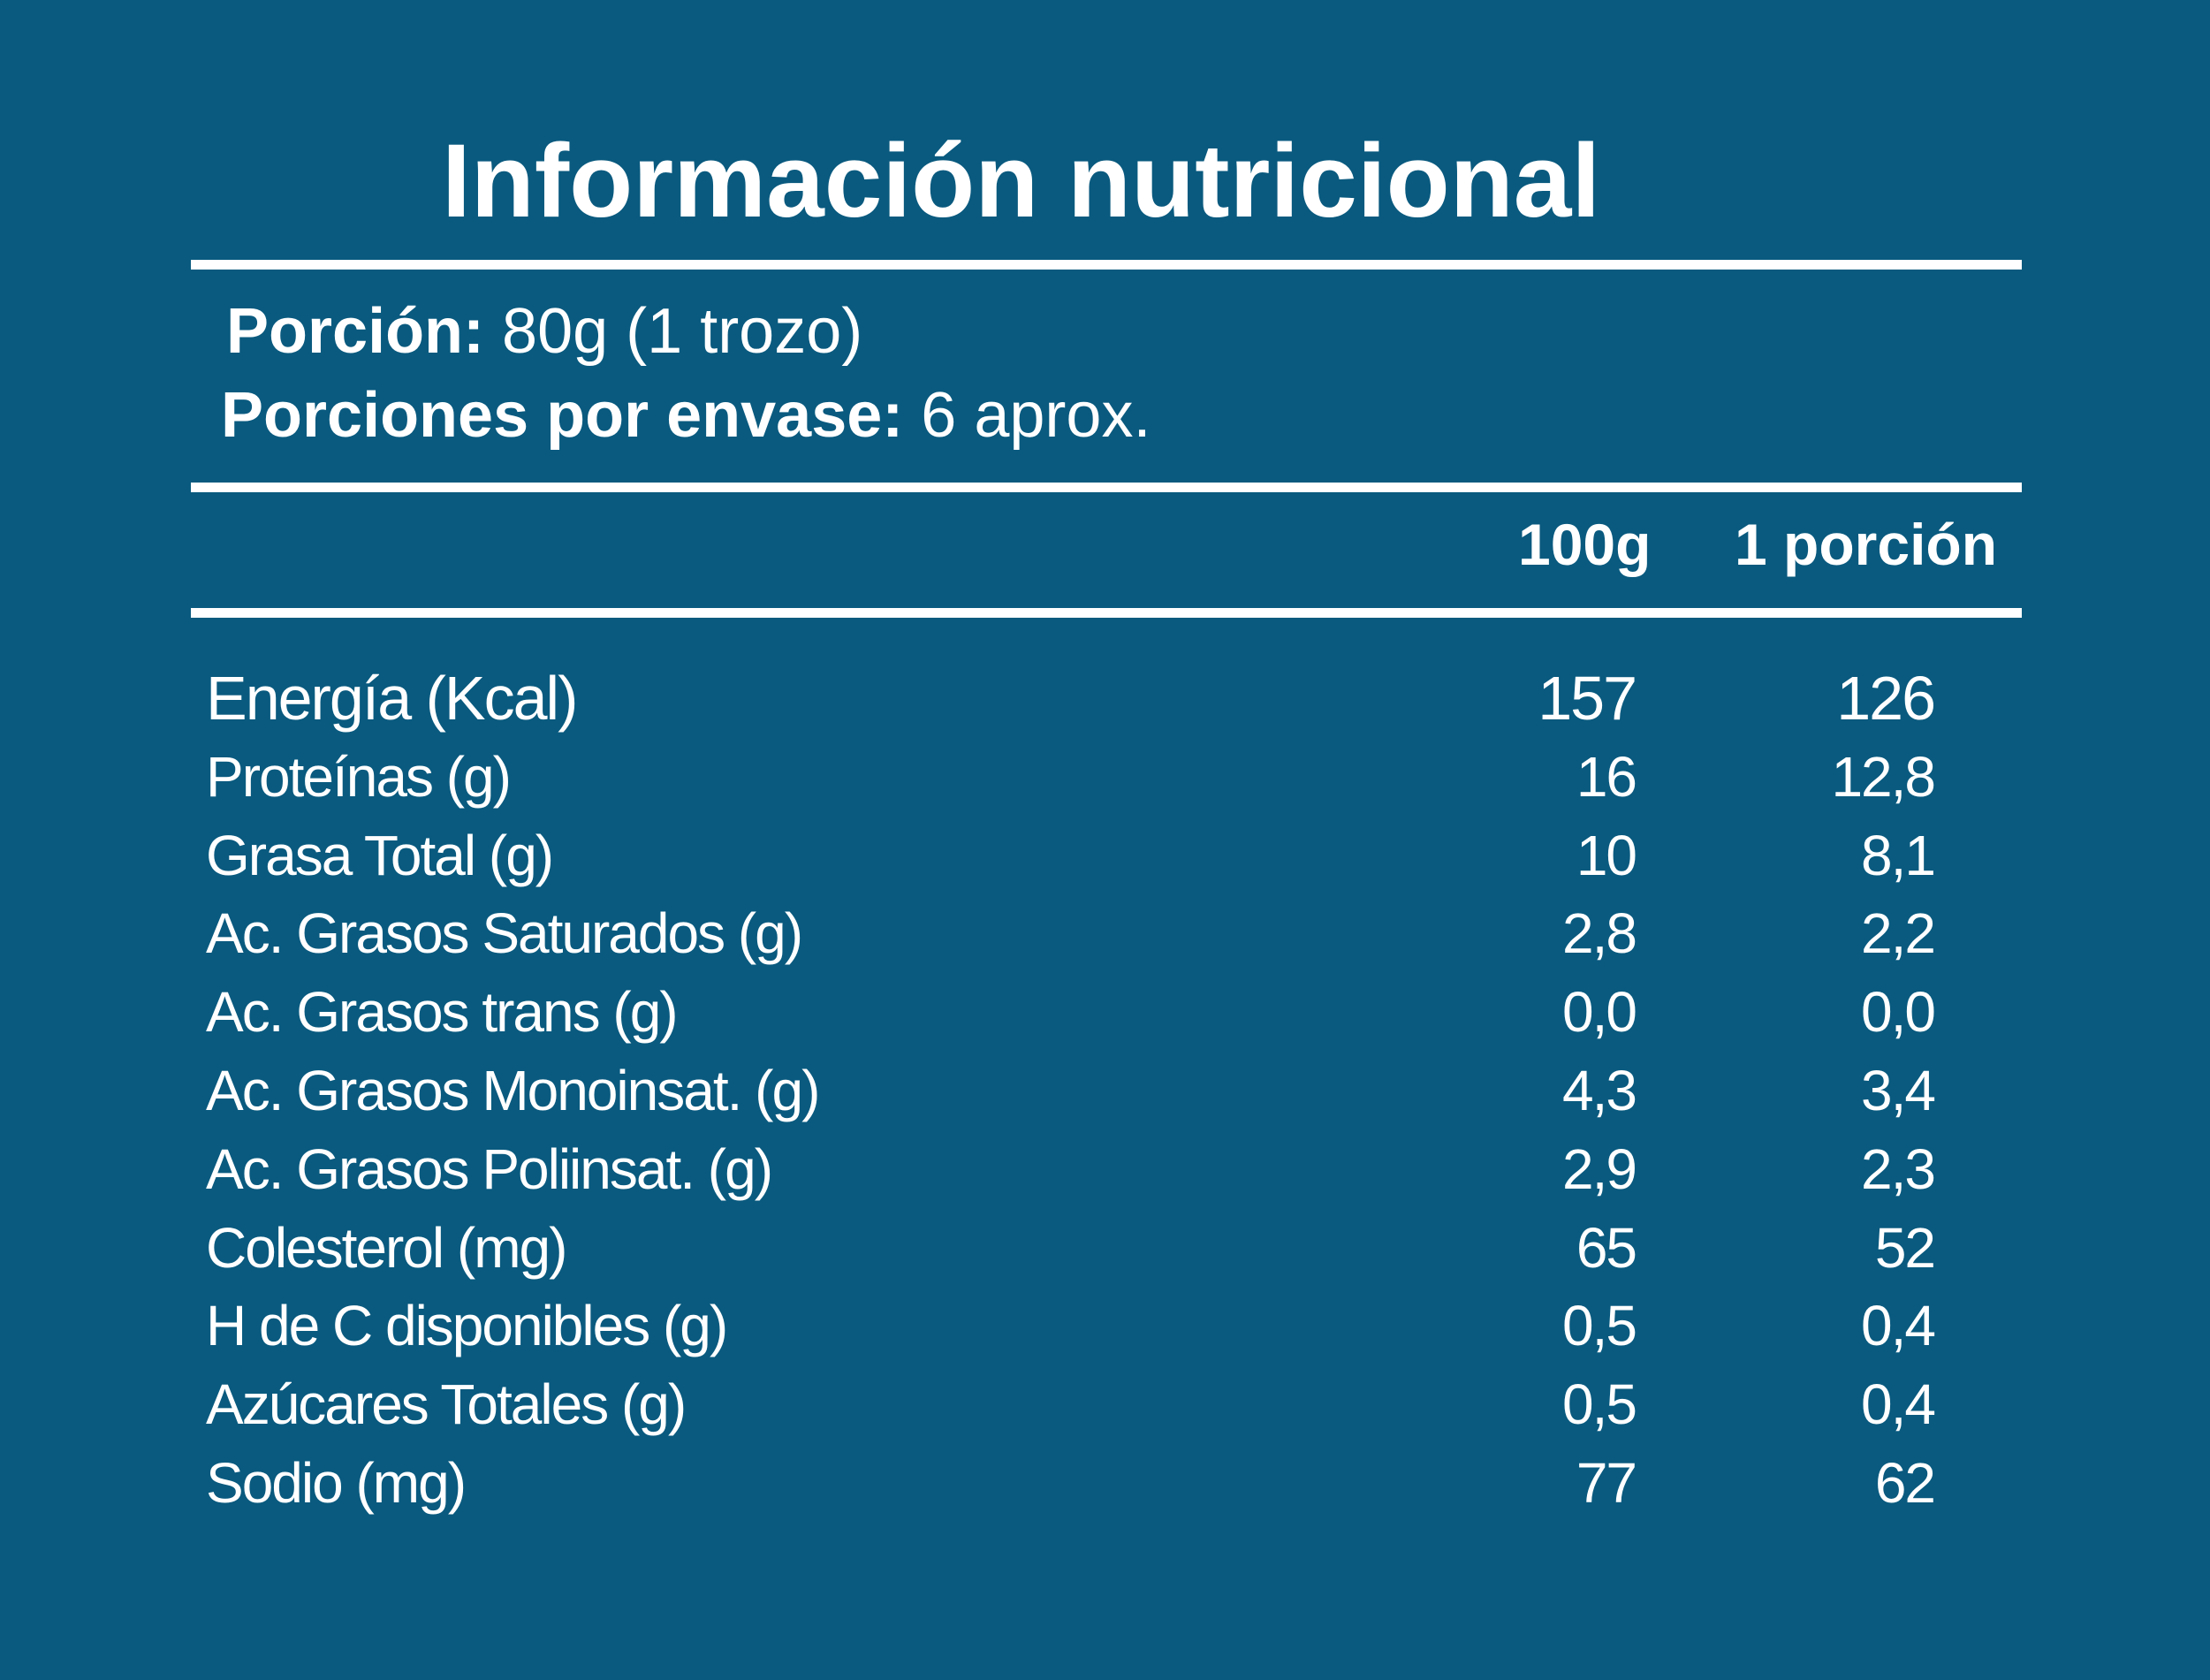  I want to click on portion-label: Porción:, so click(355, 331).